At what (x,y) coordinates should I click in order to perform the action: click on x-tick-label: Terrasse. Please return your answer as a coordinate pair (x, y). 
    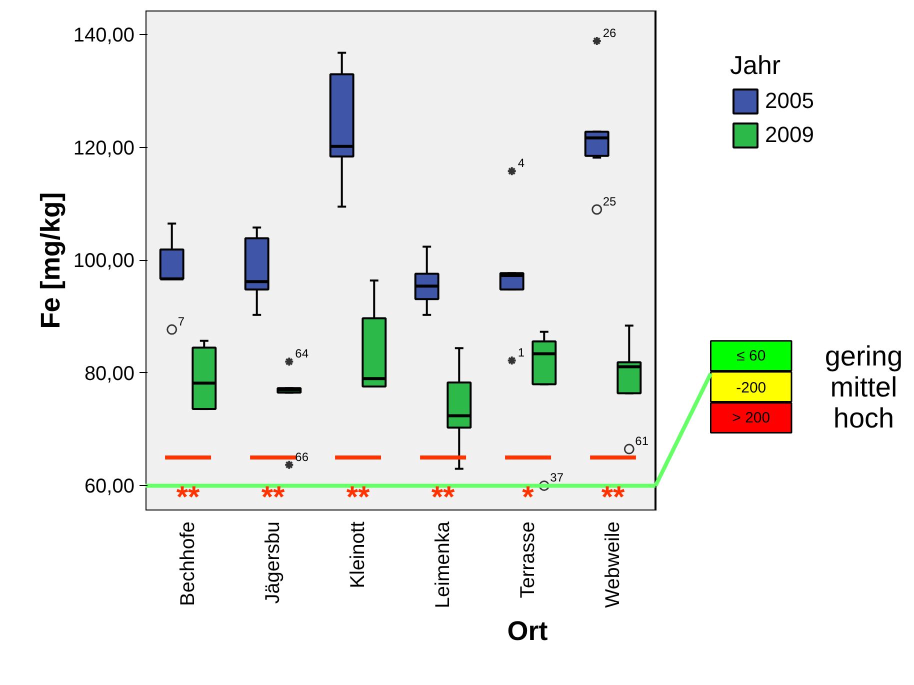
    Looking at the image, I should click on (528, 559).